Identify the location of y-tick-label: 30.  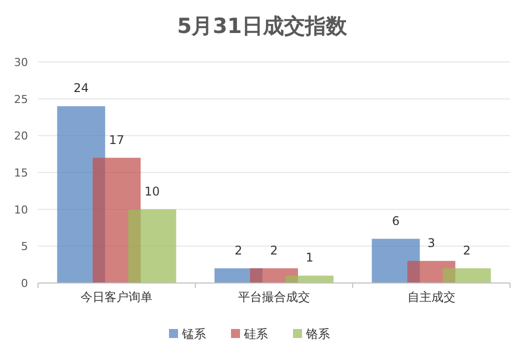
(21, 62).